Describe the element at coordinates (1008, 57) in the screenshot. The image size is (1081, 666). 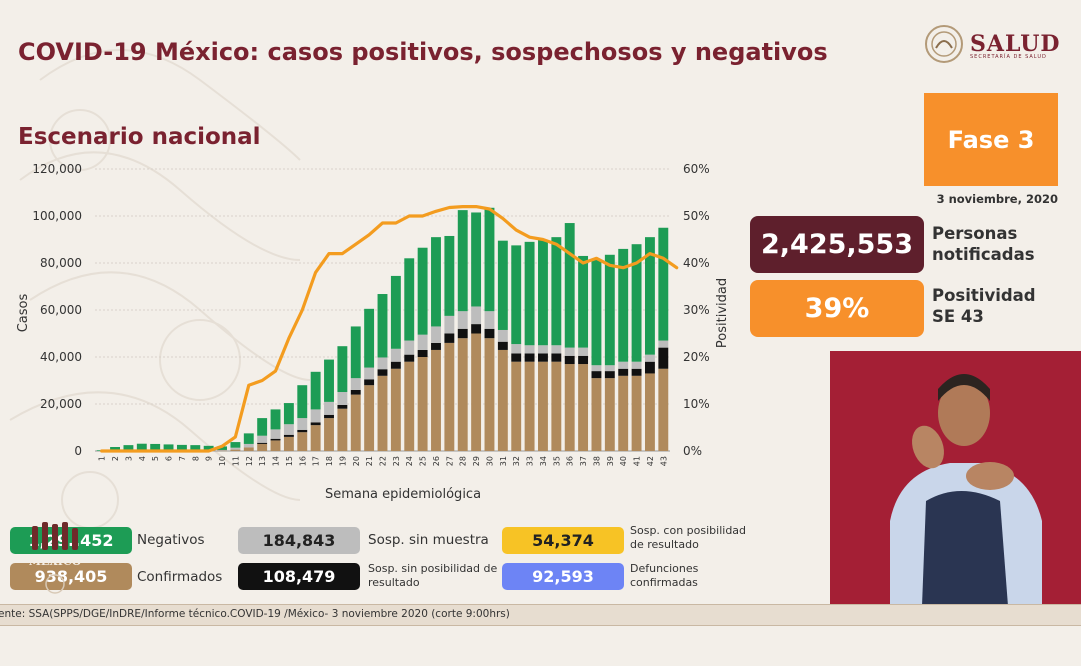
I see `logo-subtext: SECRETARÍA DE SALUD` at that location.